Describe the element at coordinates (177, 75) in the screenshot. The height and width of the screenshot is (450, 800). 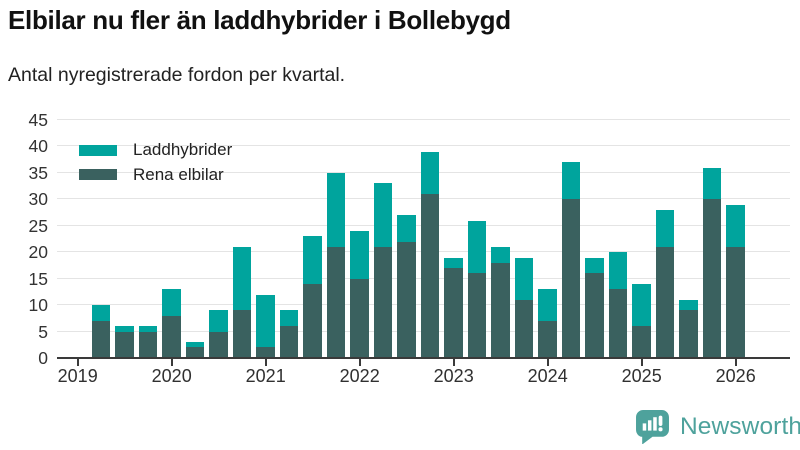
I see `chart-subtitle: Antal nyregistrerade fordon per kvartal.` at that location.